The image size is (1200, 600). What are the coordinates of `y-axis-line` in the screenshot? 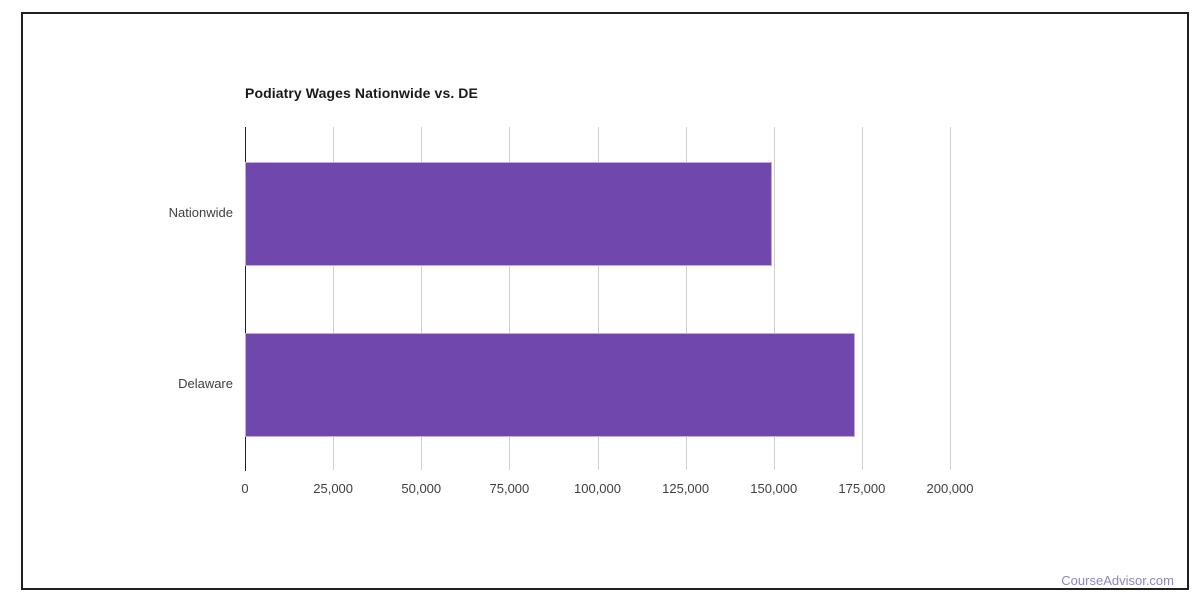 It's located at (245, 299).